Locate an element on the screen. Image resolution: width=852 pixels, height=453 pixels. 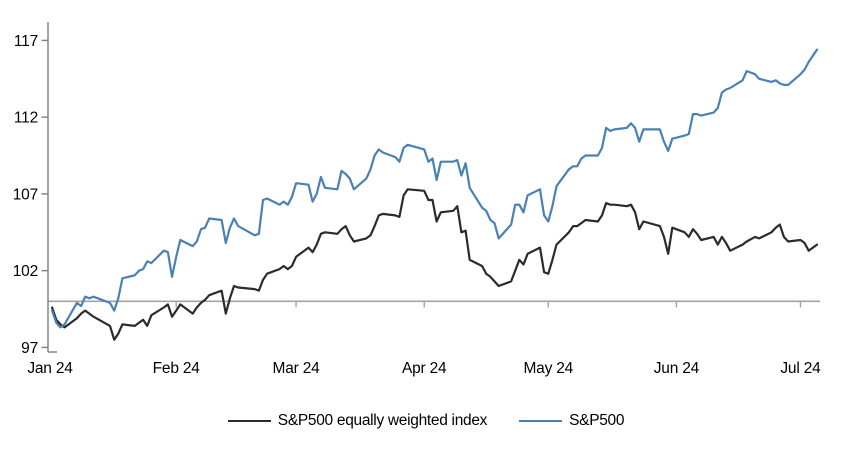
legend-item-sp500-equal-weighted: S&P500 equally weighted index is located at coordinates (357, 421).